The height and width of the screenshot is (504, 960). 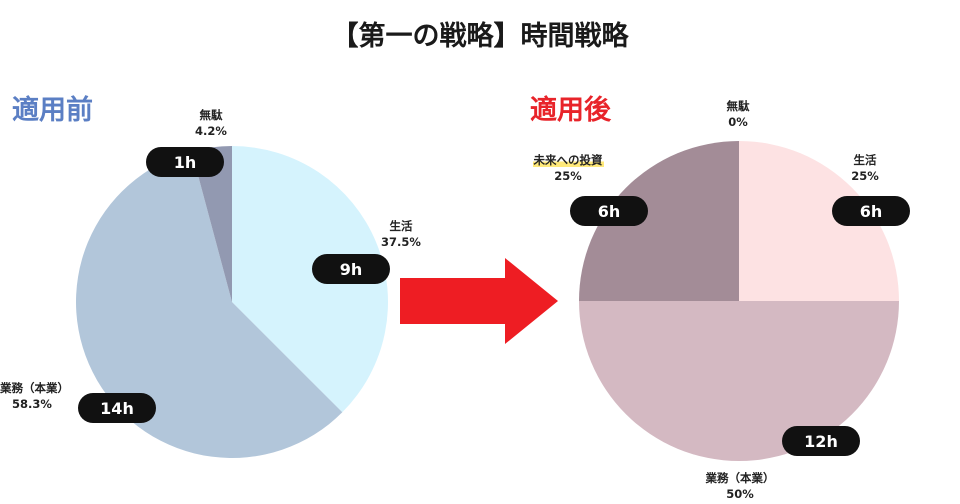 What do you see at coordinates (865, 168) in the screenshot?
I see `slice-label-life-after: 生活 25%` at bounding box center [865, 168].